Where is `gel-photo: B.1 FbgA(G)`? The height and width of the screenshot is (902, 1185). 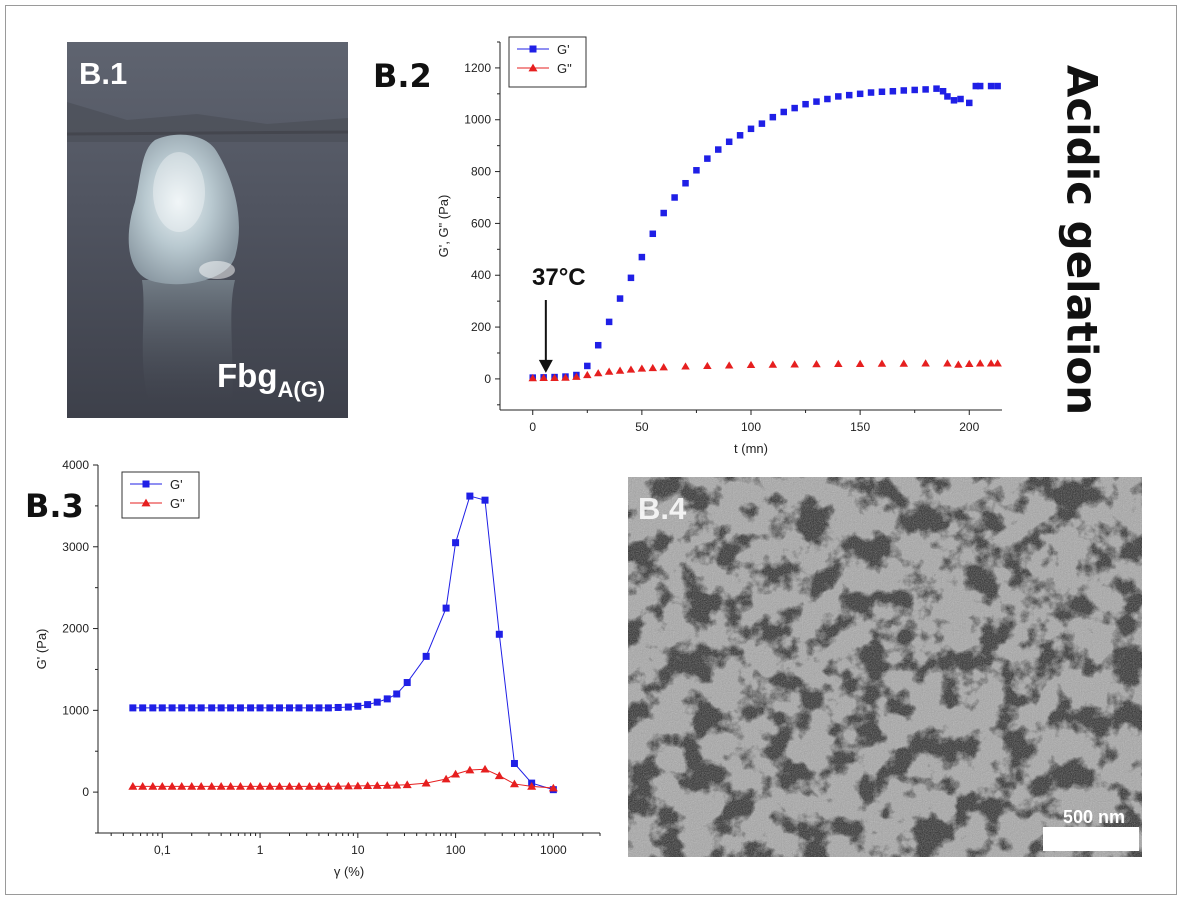
gel-photo: B.1 FbgA(G) is located at coordinates (207, 230).